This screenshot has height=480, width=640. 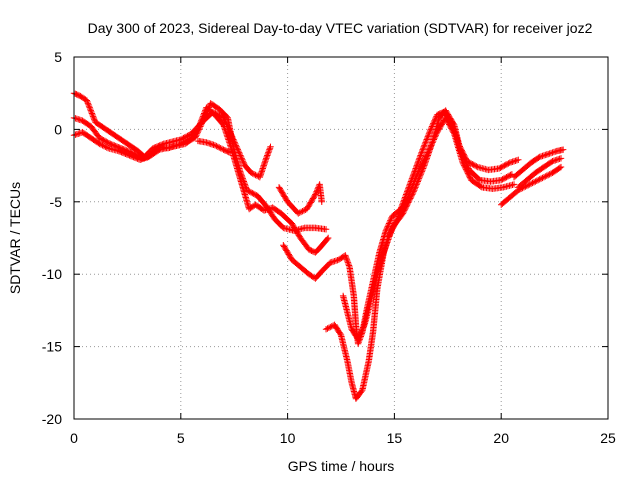 What do you see at coordinates (540, 173) in the screenshot?
I see `series-track-k` at bounding box center [540, 173].